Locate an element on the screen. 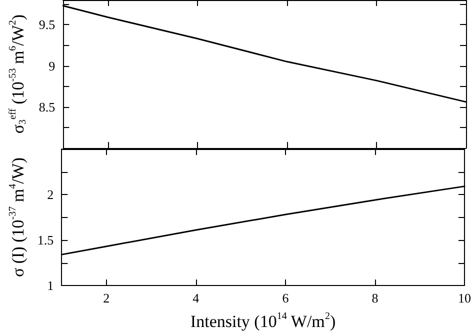  y-axis-title: σ (I) (10-37 m4/W) is located at coordinates (18, 217).